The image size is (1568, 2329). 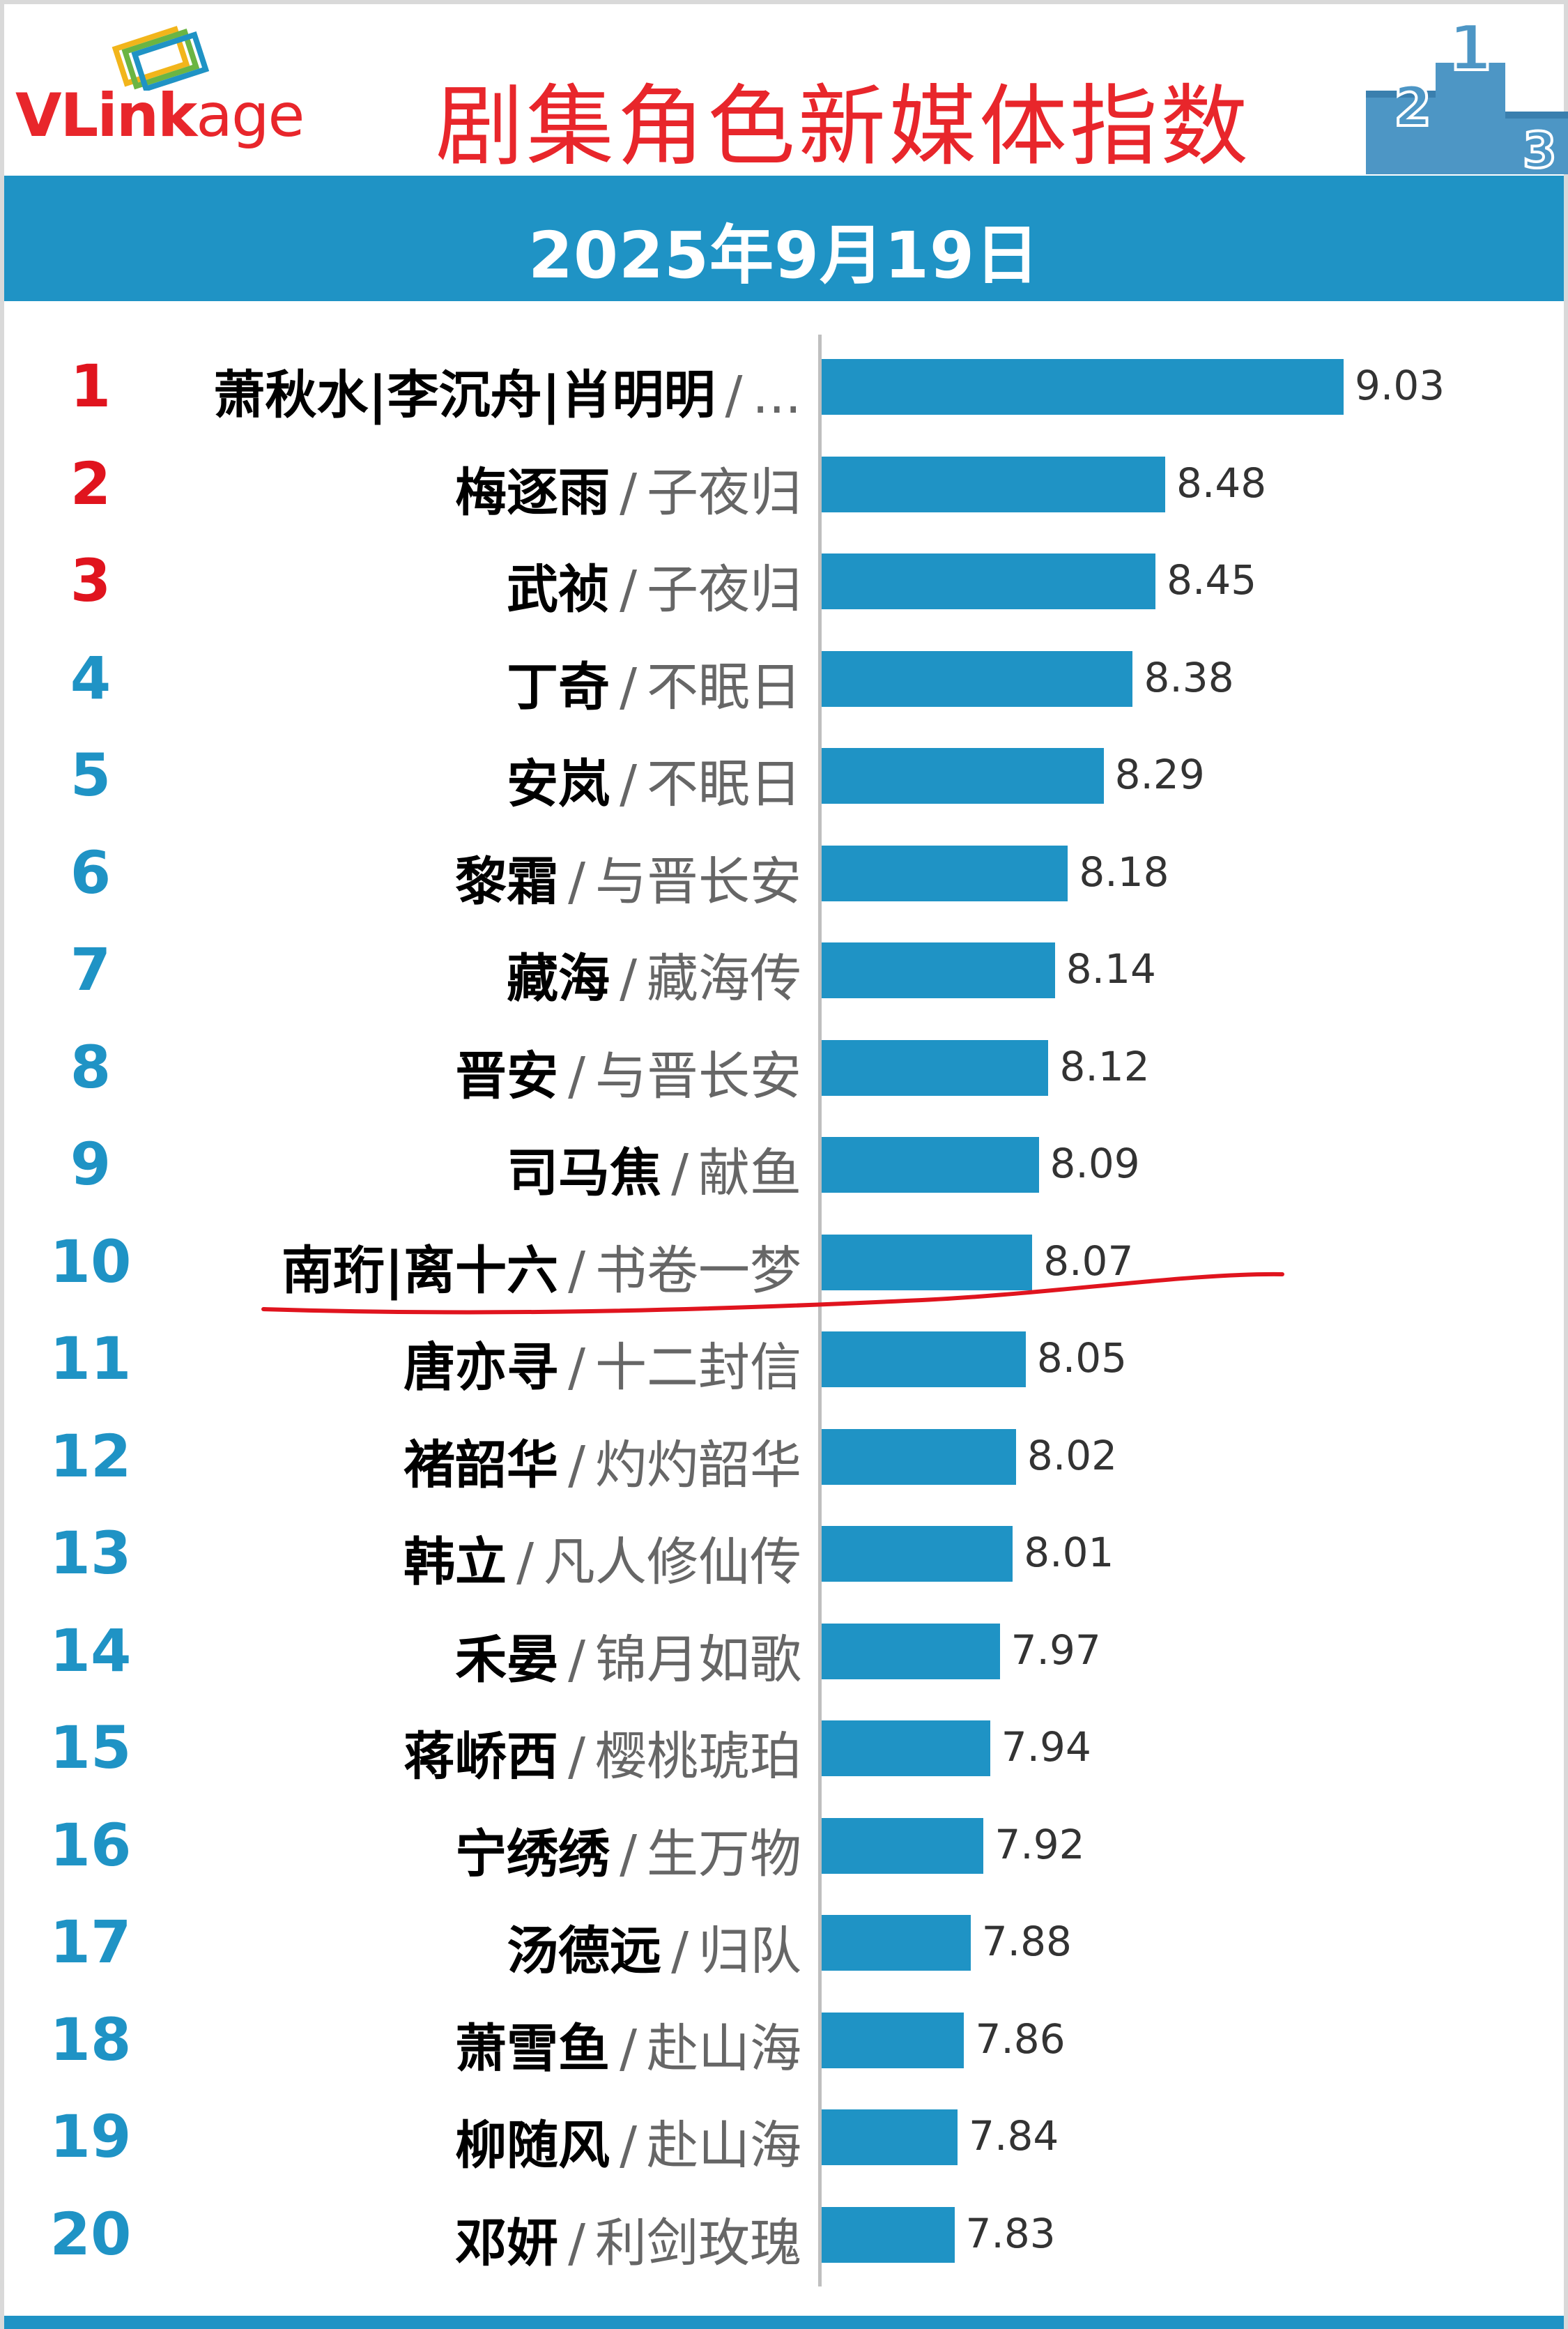 I want to click on row-label: 韩立 / 凡人修仙传, so click(x=602, y=1557).